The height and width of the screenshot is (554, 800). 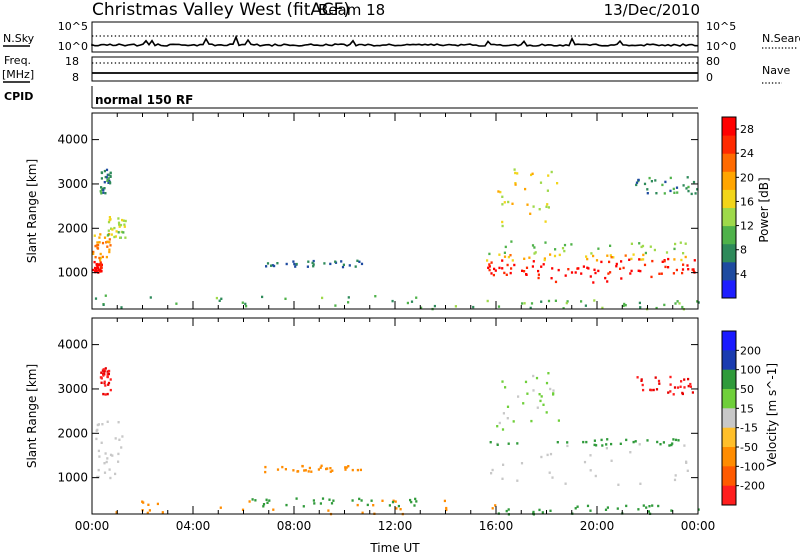 What do you see at coordinates (752, 466) in the screenshot?
I see `velocity-colorbar-tick-label: -100` at bounding box center [752, 466].